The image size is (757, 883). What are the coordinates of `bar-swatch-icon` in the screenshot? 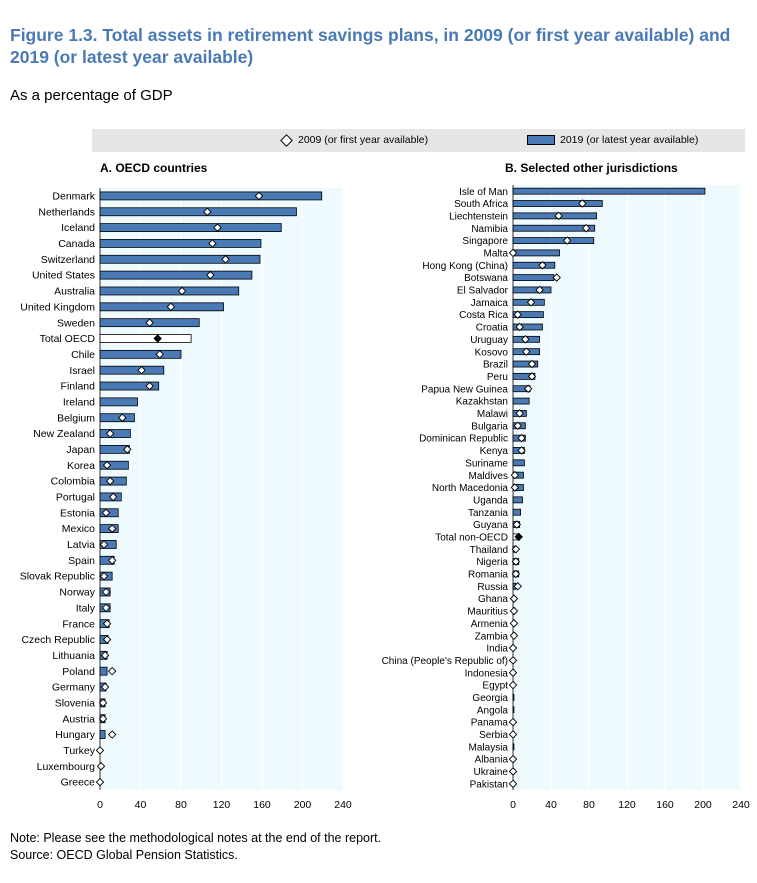 It's located at (541, 140).